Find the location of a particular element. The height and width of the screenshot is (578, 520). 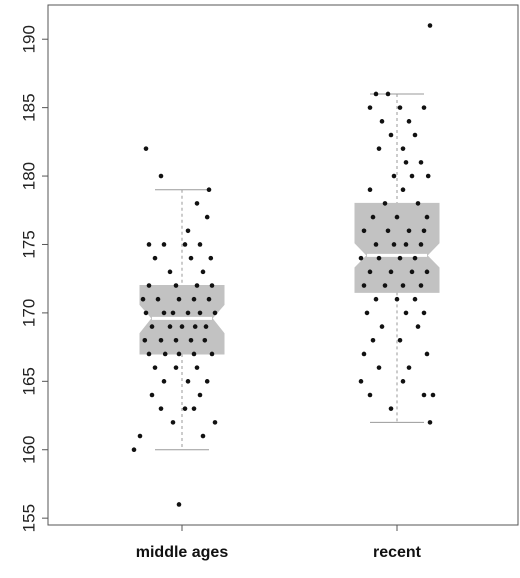

y-tick-label: 165 is located at coordinates (28, 381).